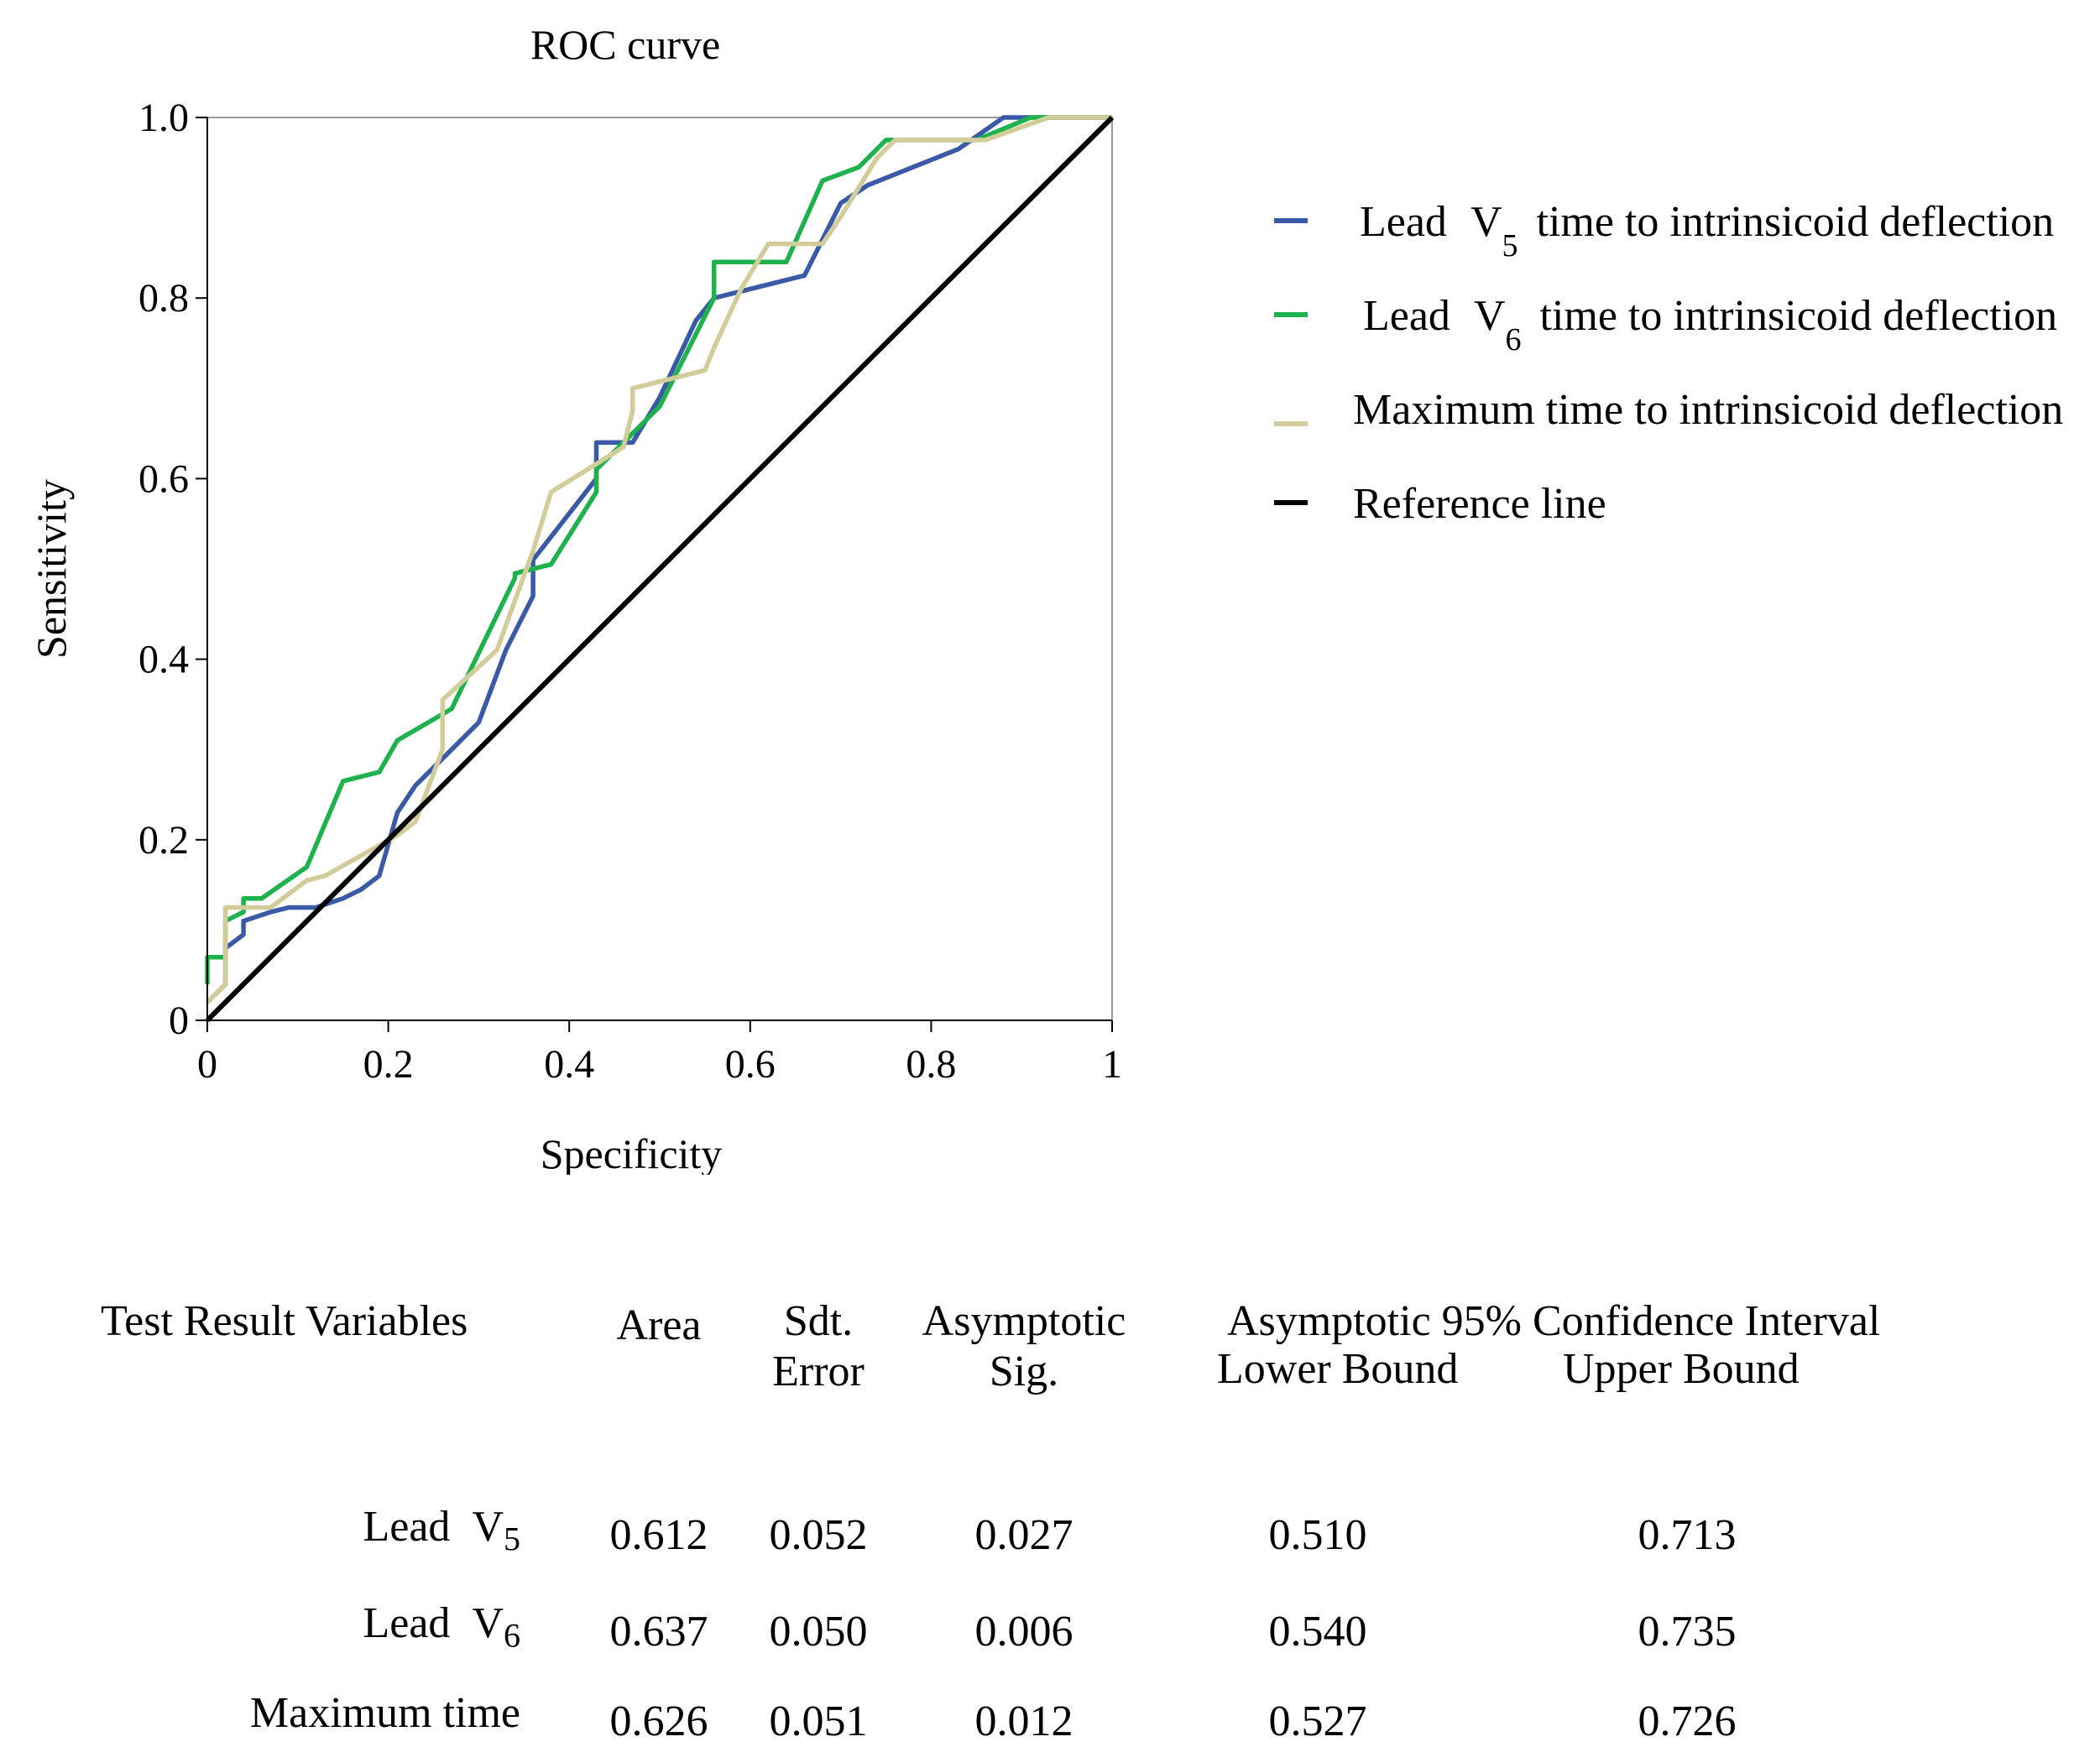  Describe the element at coordinates (819, 1321) in the screenshot. I see `table-header-std-error-line1: Sdt.` at that location.